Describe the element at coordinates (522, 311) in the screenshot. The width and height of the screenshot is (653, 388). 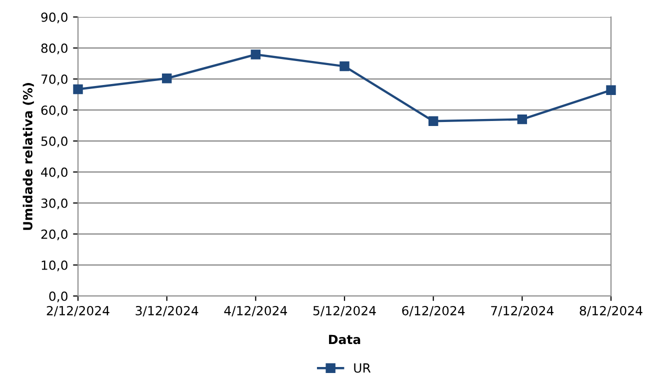
I see `x-tick-label: 7/12/2024` at that location.